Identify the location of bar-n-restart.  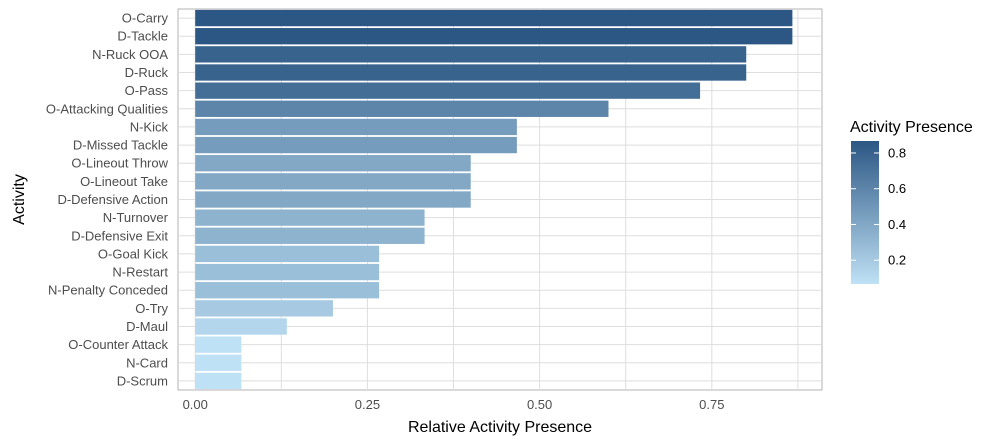
(287, 272).